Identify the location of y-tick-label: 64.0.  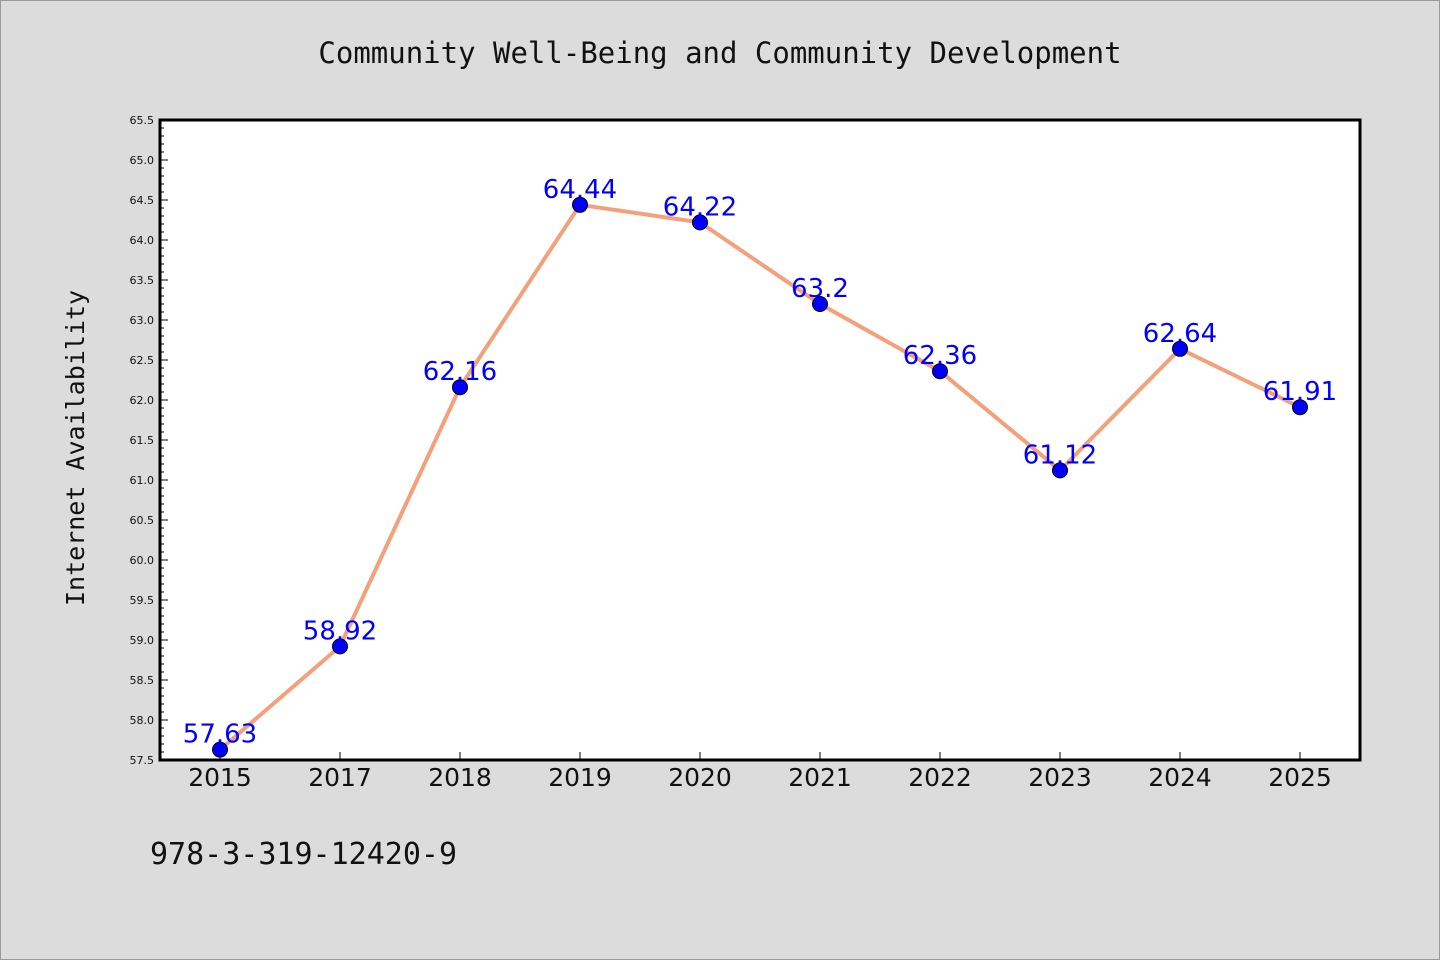
(142, 240).